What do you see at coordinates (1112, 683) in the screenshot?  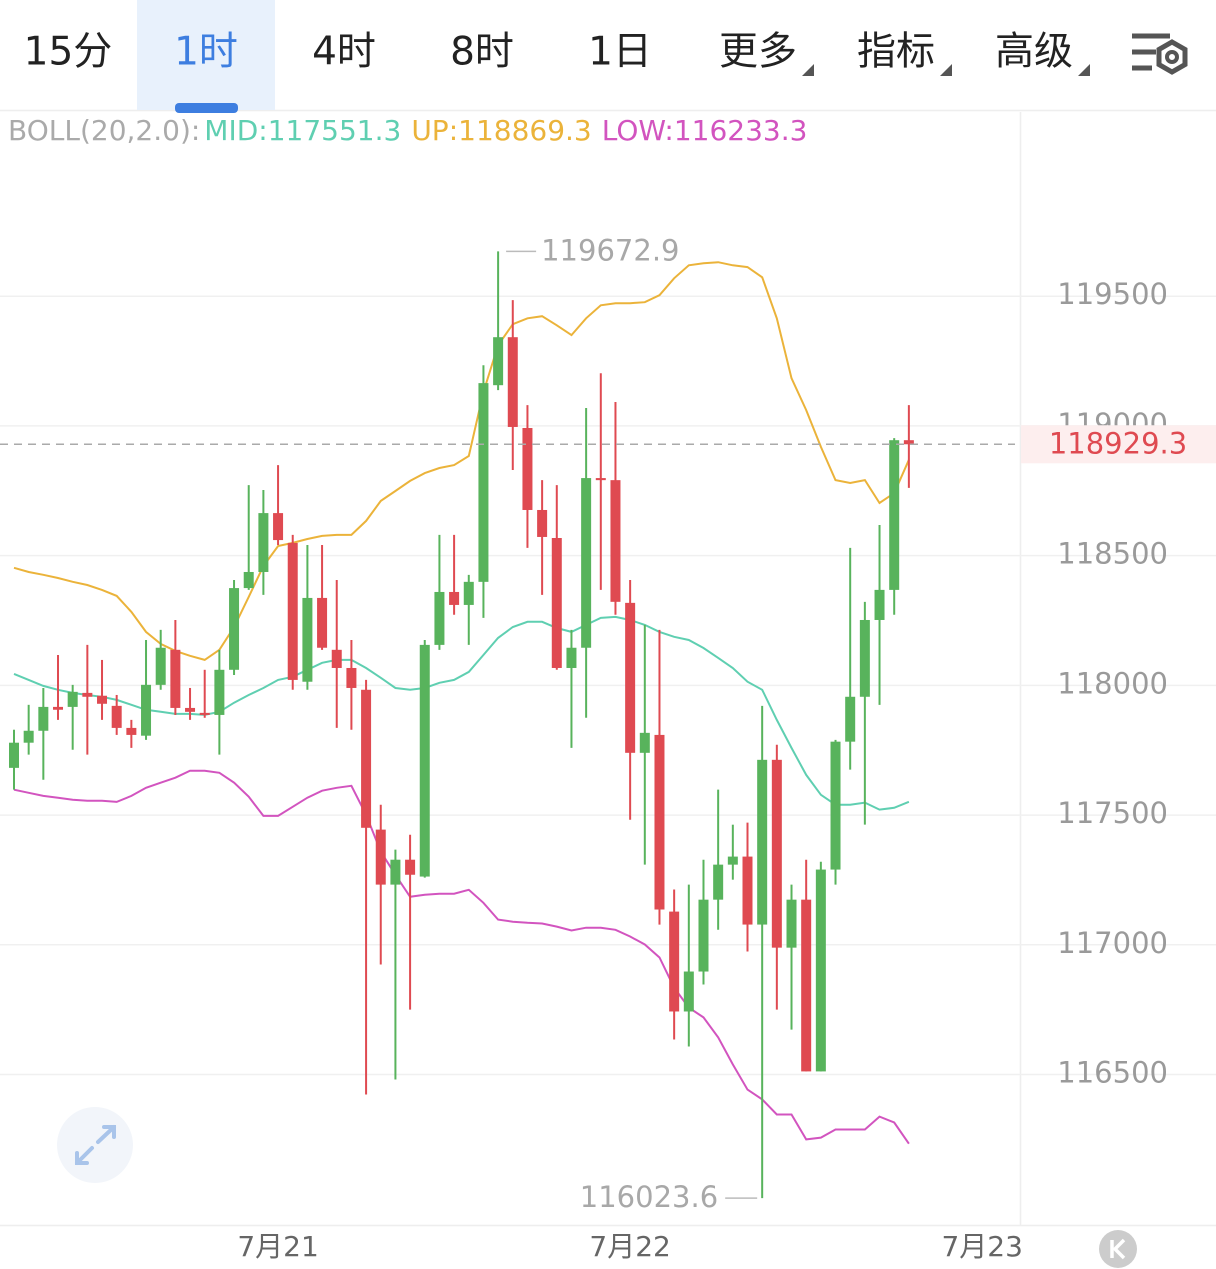 I see `y-tick-label: 118000` at bounding box center [1112, 683].